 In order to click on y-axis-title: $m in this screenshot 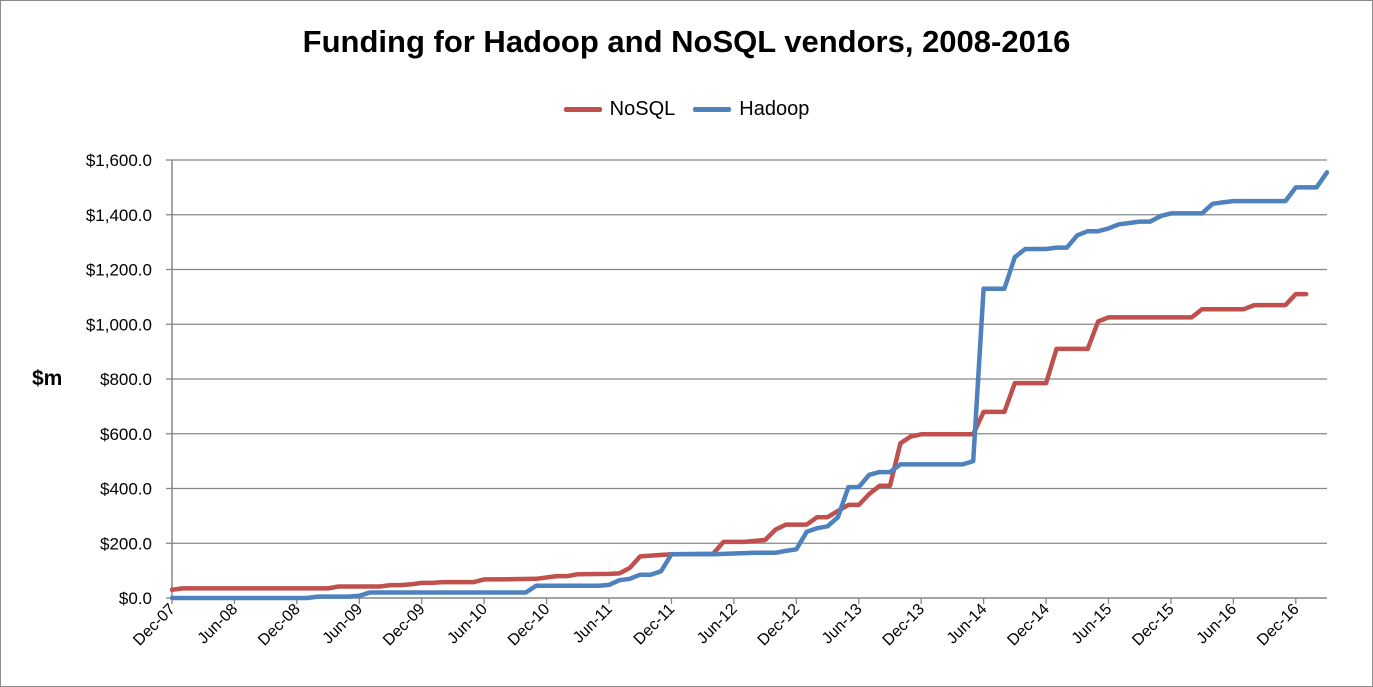, I will do `click(47, 378)`.